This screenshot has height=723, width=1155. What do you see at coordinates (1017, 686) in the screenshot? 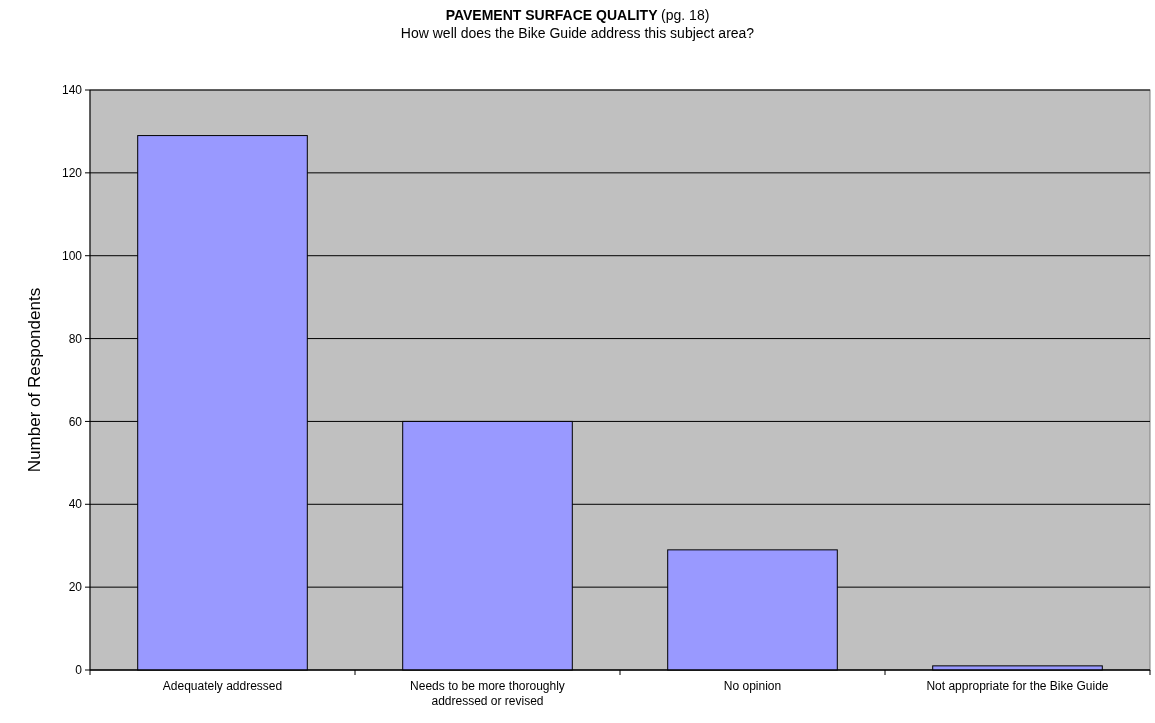
I see `x-tick-label: Not appropriate for the Bike Guide` at bounding box center [1017, 686].